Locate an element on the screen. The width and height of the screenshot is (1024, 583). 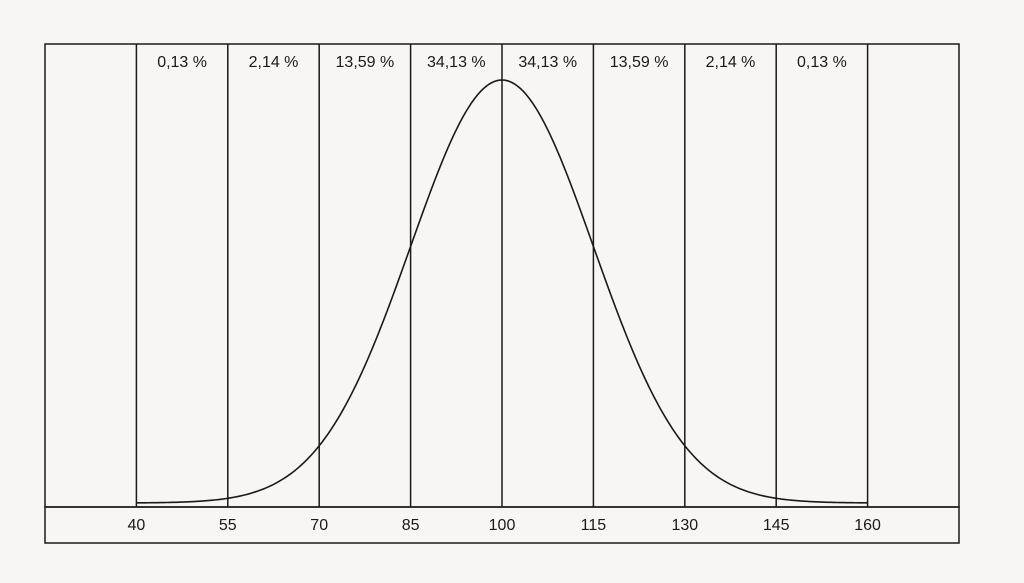
band-label-3: 34,13 % is located at coordinates (456, 62).